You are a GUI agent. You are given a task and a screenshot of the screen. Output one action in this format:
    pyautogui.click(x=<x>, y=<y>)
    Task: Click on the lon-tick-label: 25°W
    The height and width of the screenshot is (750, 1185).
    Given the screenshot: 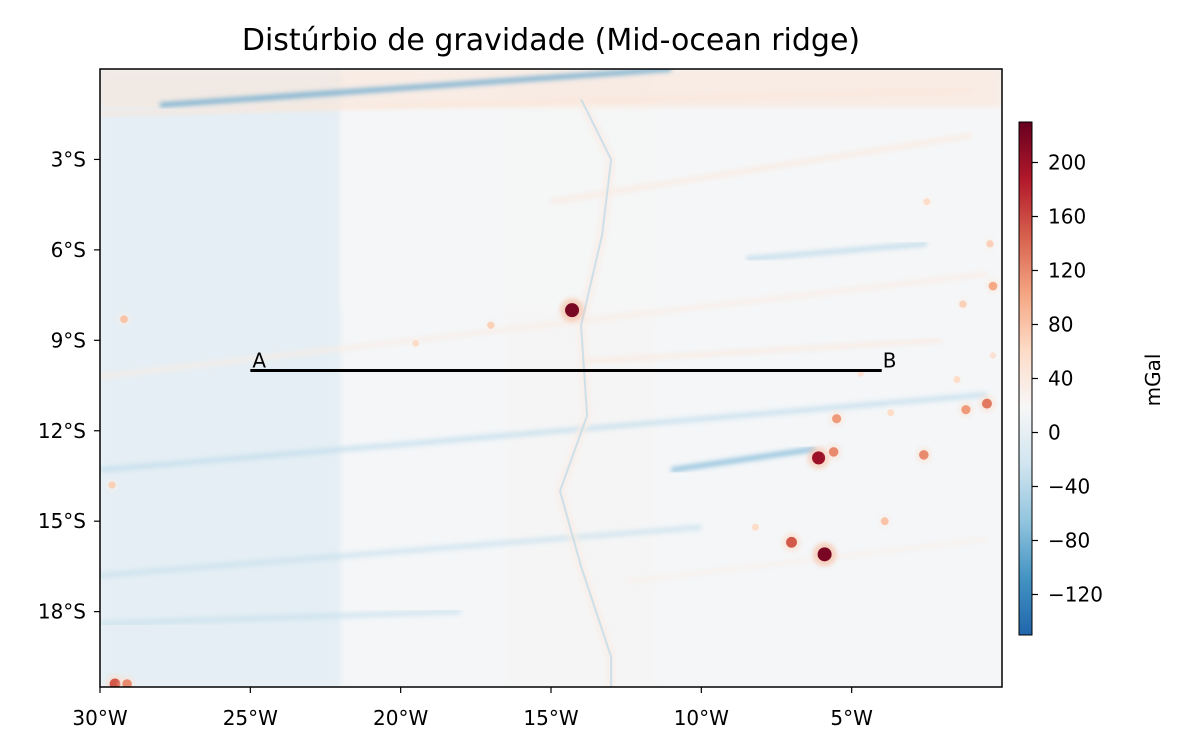 What is the action you would take?
    pyautogui.click(x=250, y=718)
    